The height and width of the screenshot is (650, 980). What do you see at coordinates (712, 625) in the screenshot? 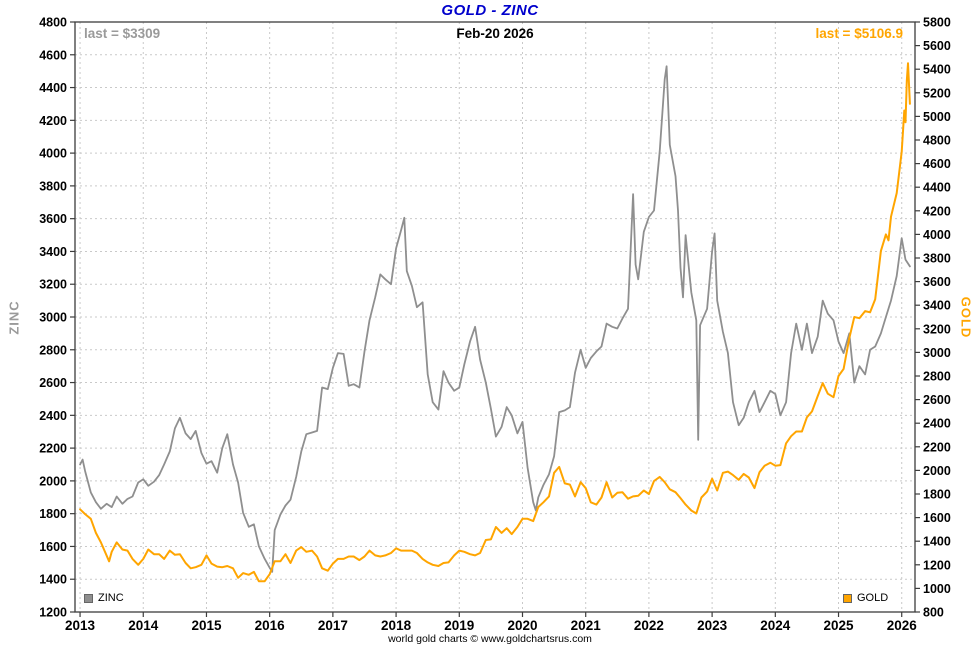
I see `svg-text: 2023` at bounding box center [712, 625].